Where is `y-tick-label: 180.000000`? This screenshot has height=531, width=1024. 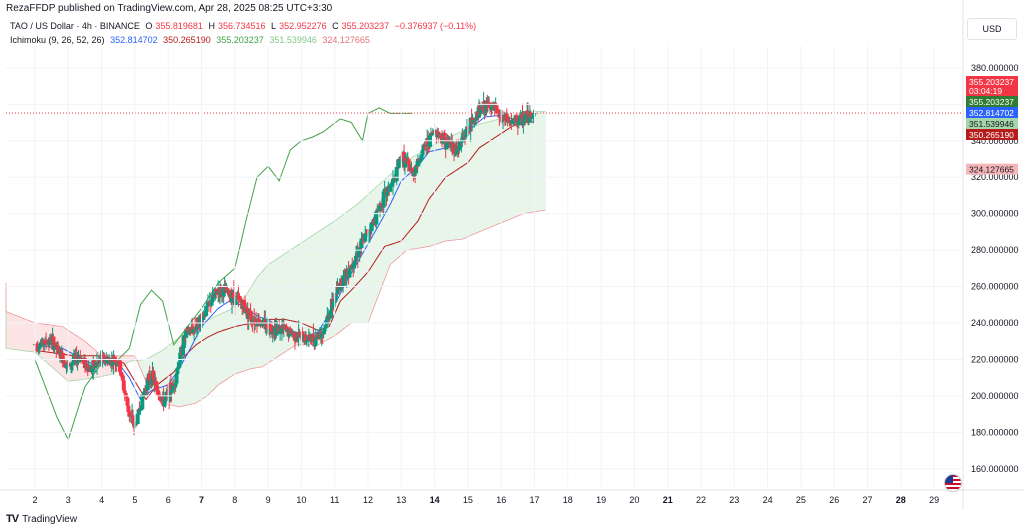 y-tick-label: 180.000000 is located at coordinates (995, 432).